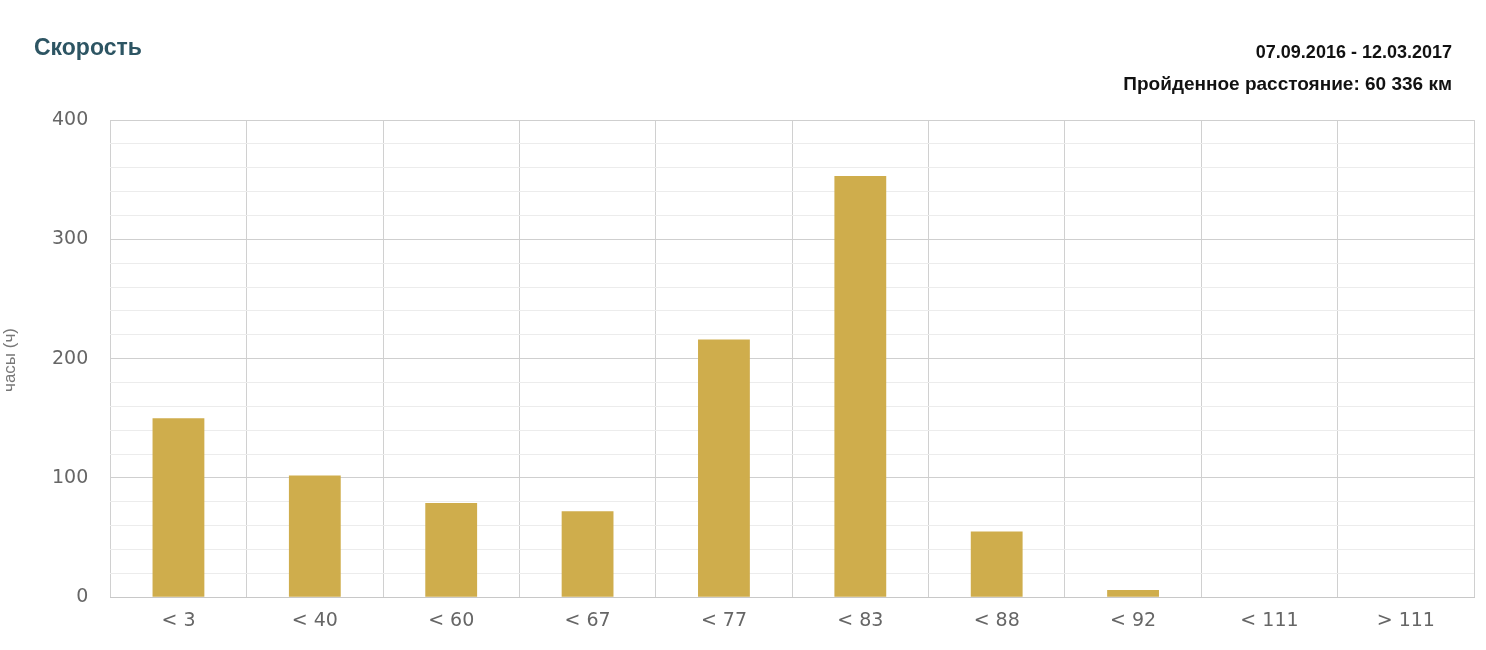 The width and height of the screenshot is (1486, 650). Describe the element at coordinates (724, 618) in the screenshot. I see `x-tick-label: < 77` at that location.